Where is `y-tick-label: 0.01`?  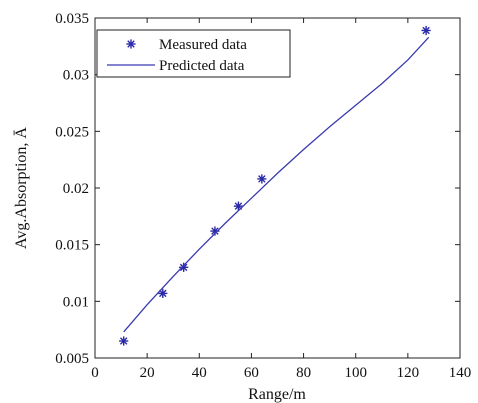 y-tick-label: 0.01 is located at coordinates (76, 302).